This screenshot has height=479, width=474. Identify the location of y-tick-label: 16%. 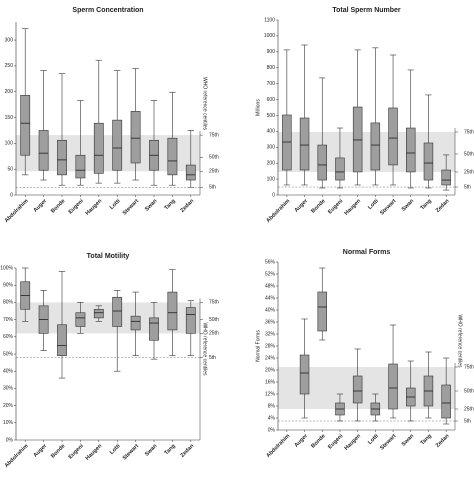
(270, 382).